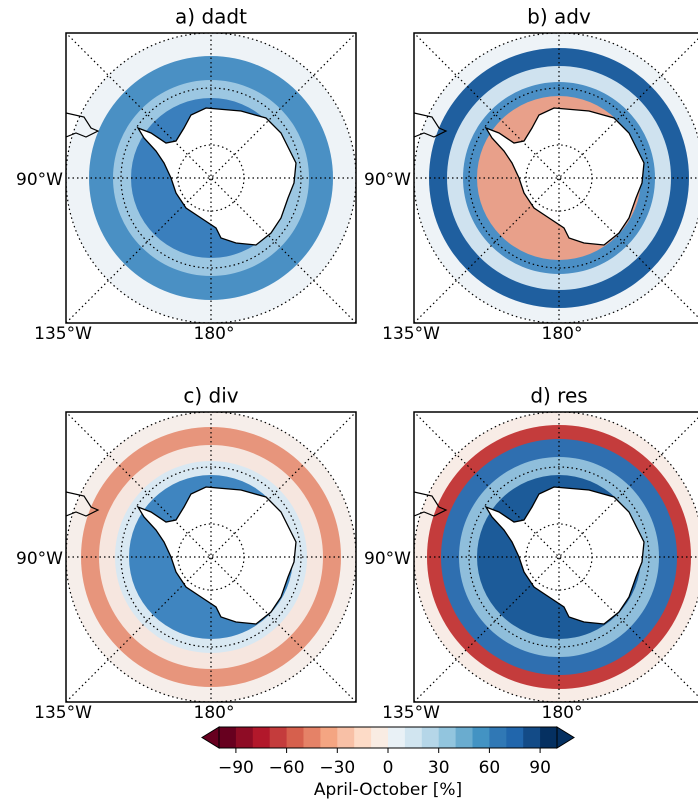 The height and width of the screenshot is (808, 698). What do you see at coordinates (565, 737) in the screenshot?
I see `colorbar-extend-high` at bounding box center [565, 737].